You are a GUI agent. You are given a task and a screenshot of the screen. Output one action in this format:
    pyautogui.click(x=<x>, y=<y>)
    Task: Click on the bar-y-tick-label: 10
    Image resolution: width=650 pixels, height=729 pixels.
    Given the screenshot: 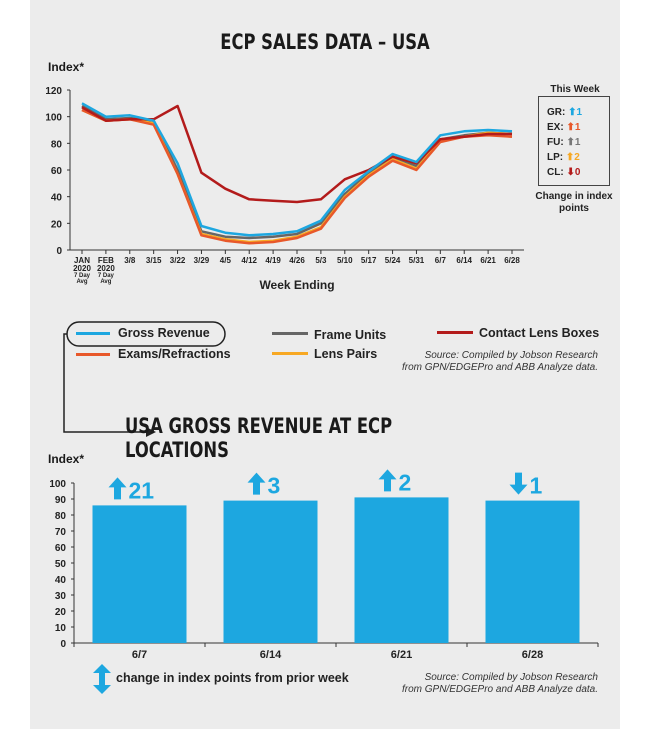 What is the action you would take?
    pyautogui.click(x=61, y=628)
    